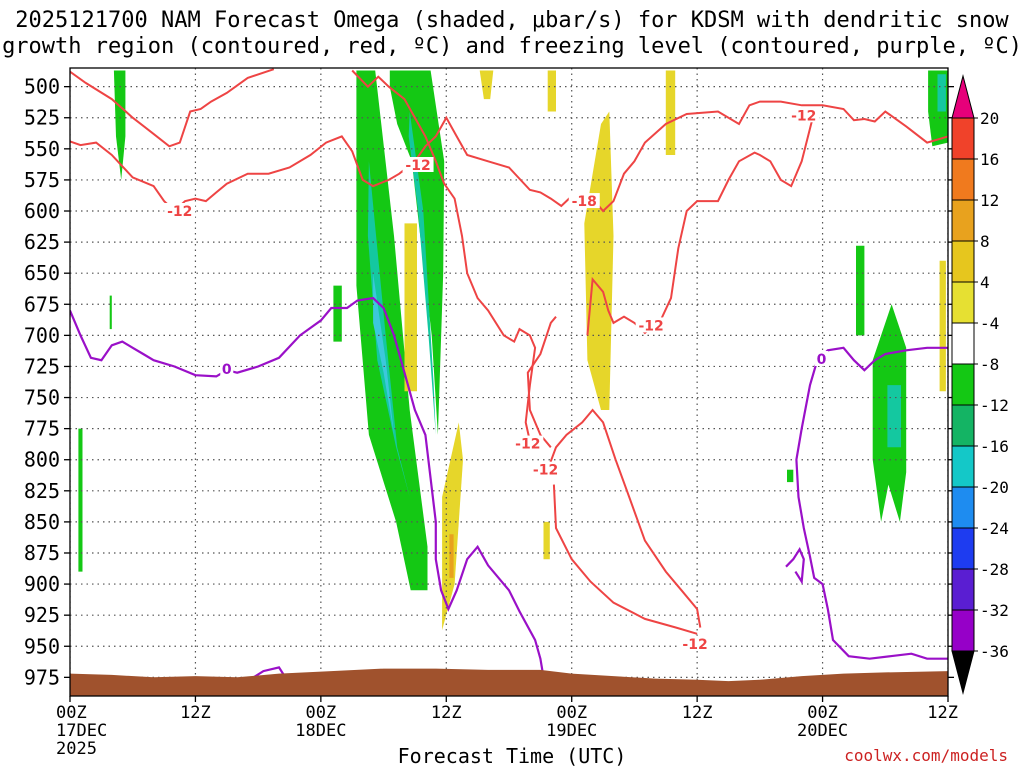 The height and width of the screenshot is (768, 1024). I want to click on colorbar-label: -8, so click(989, 364).